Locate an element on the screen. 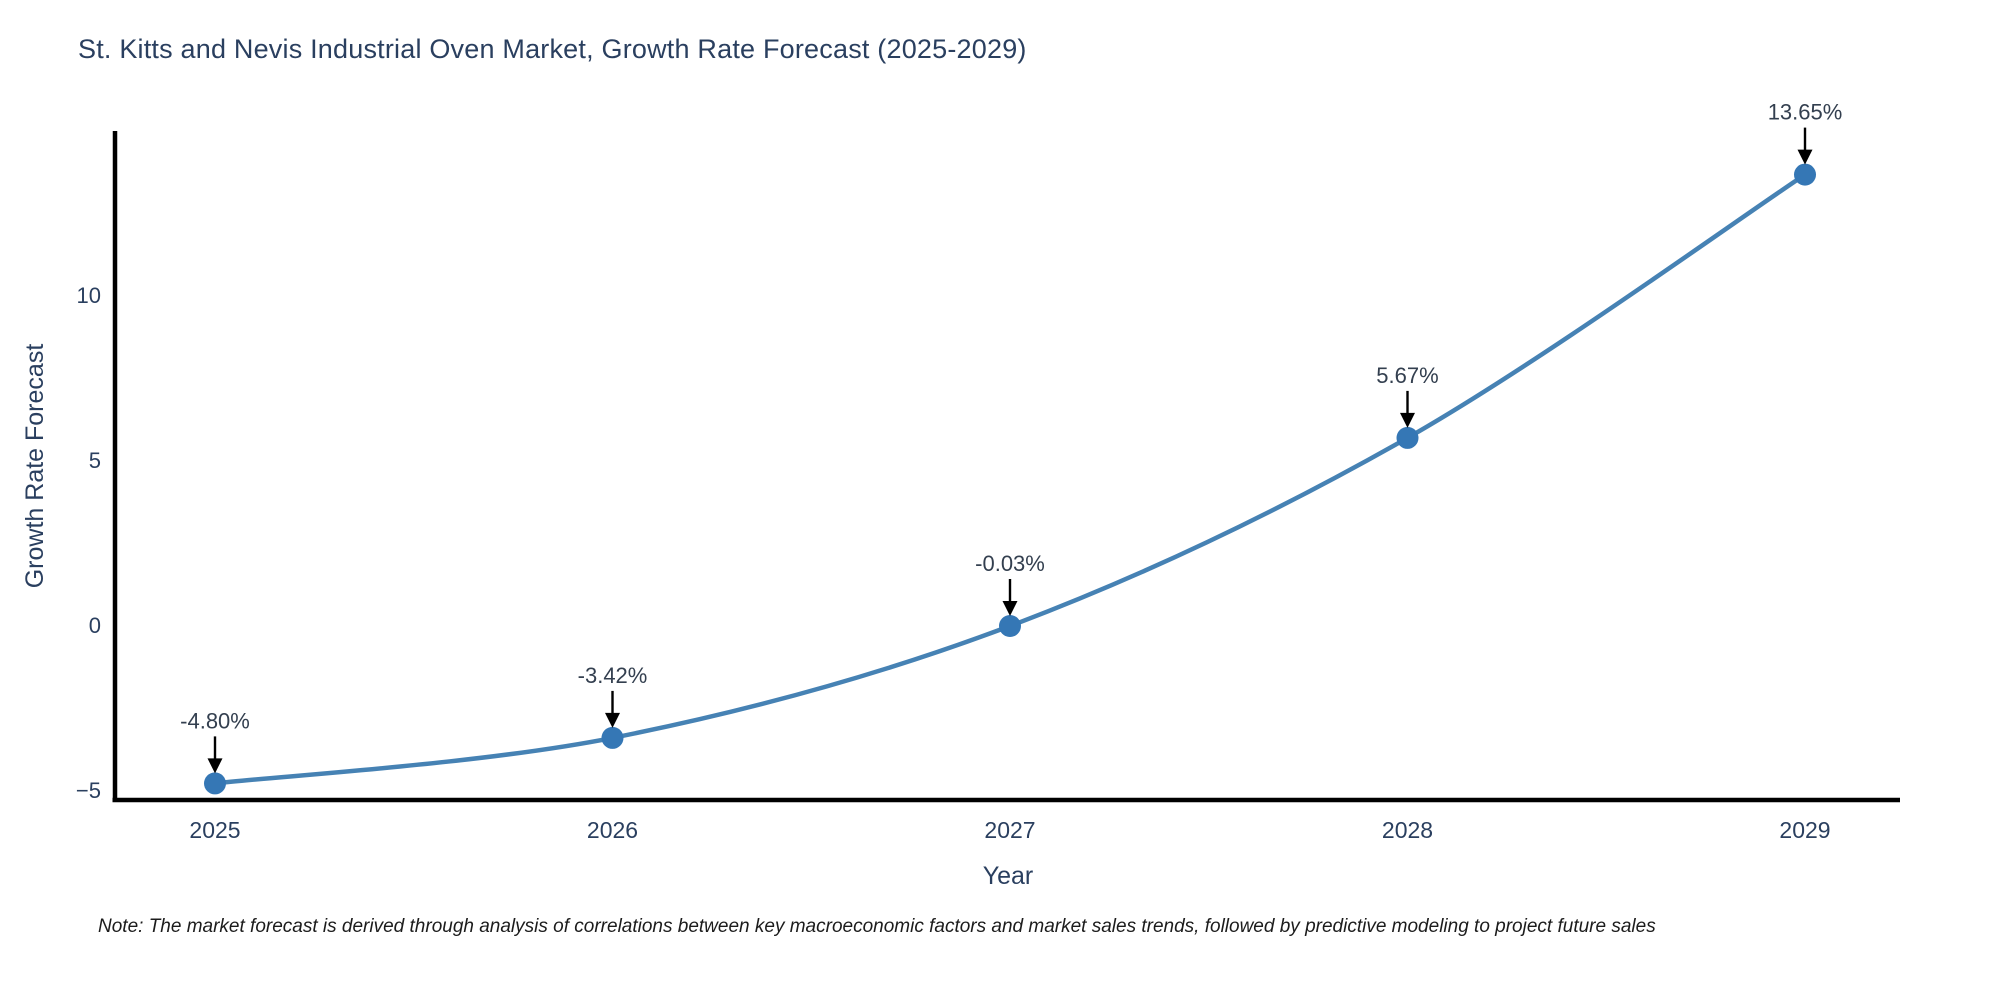 The width and height of the screenshot is (2000, 1000). x-tick-label: 2027 is located at coordinates (1009, 830).